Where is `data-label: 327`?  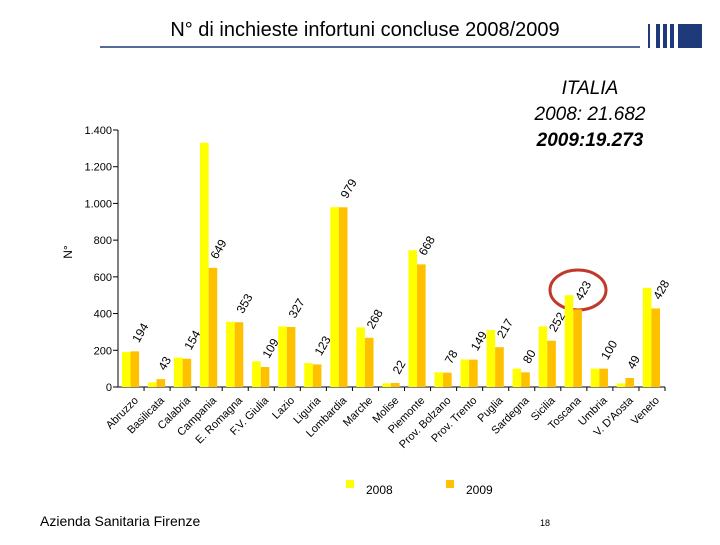 data-label: 327 is located at coordinates (297, 308).